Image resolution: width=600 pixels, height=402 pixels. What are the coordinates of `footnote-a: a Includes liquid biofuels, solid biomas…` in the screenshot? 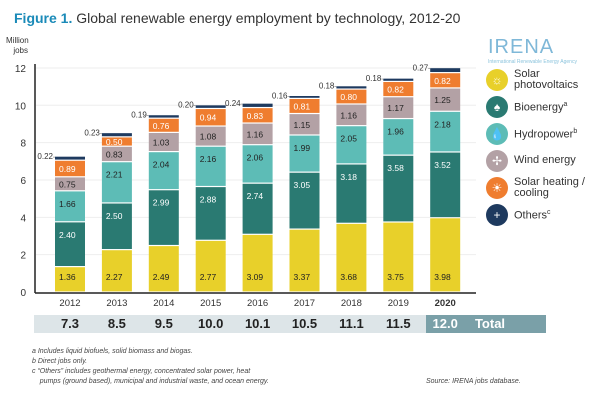 It's located at (112, 351).